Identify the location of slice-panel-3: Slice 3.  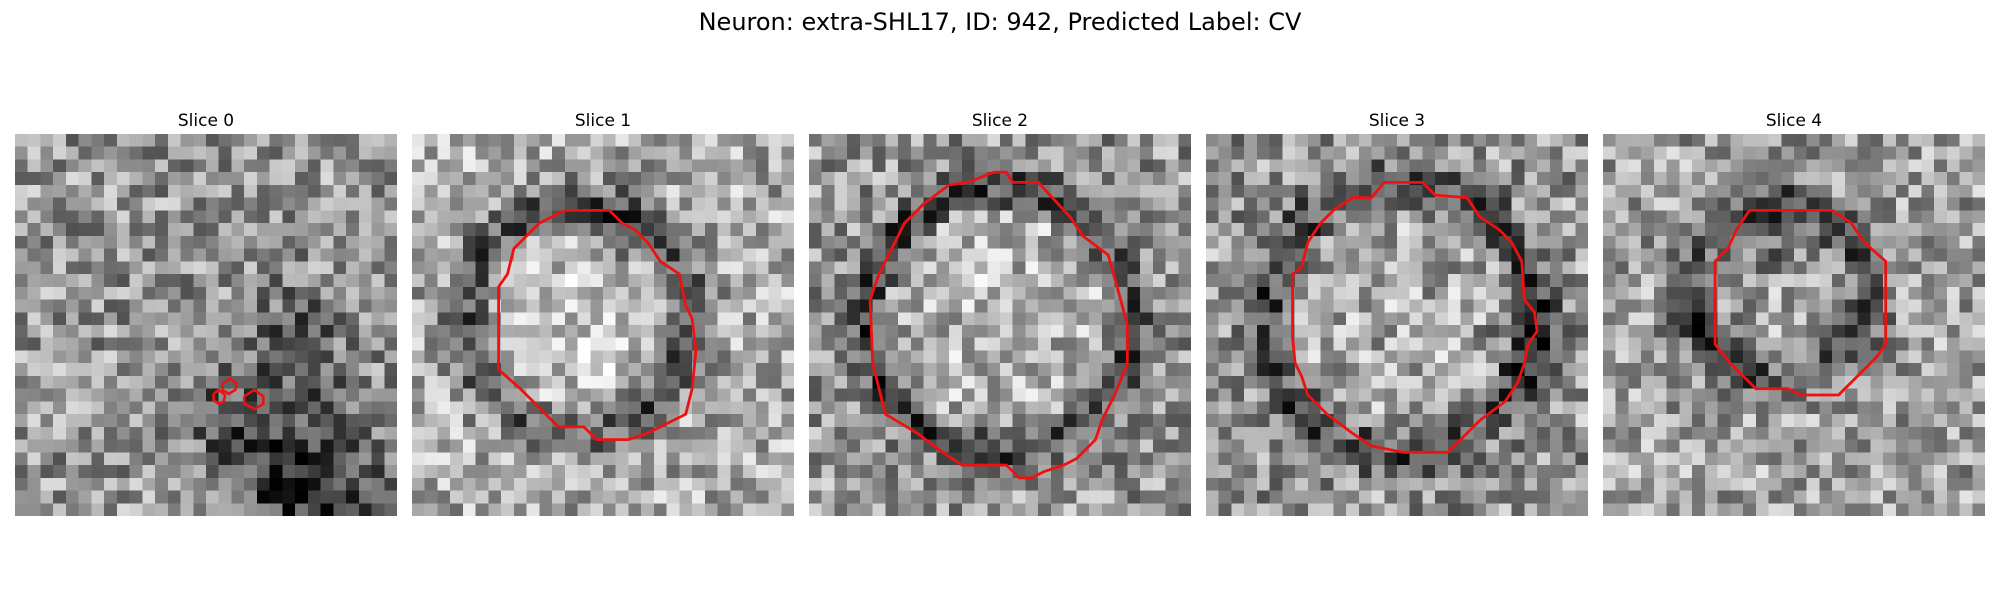
(1397, 313).